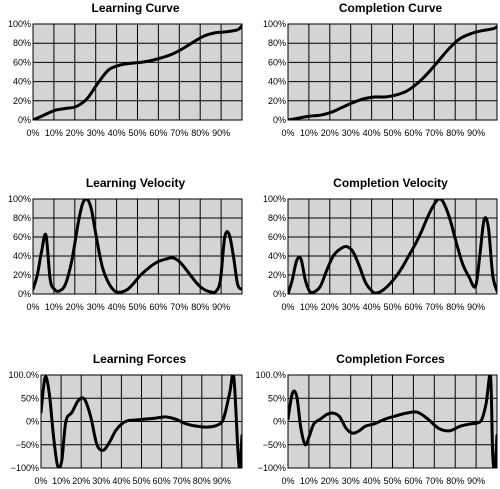  I want to click on learning-curve-x-tick-label: 40%, so click(117, 133).